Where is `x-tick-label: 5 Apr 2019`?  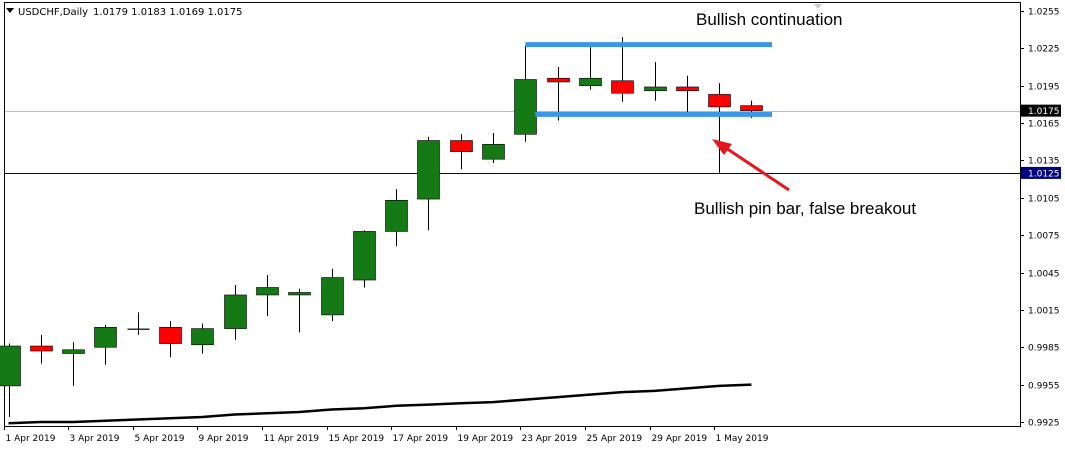 x-tick-label: 5 Apr 2019 is located at coordinates (160, 439).